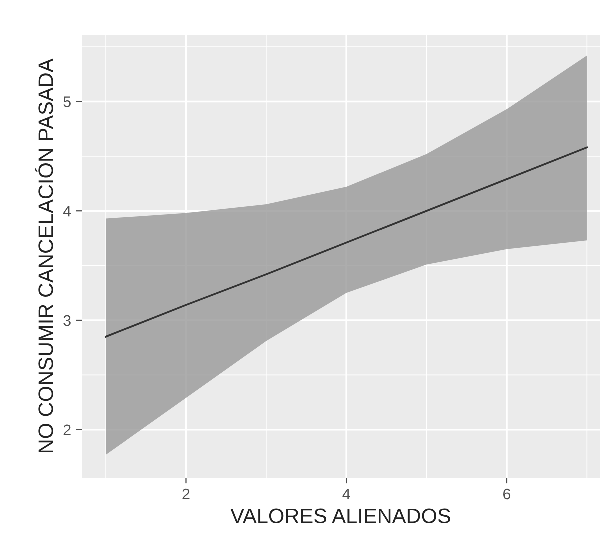 The height and width of the screenshot is (554, 602). Describe the element at coordinates (44, 255) in the screenshot. I see `y-axis-title: NO CONSUMIR CANCELACIÓN PASADA` at that location.